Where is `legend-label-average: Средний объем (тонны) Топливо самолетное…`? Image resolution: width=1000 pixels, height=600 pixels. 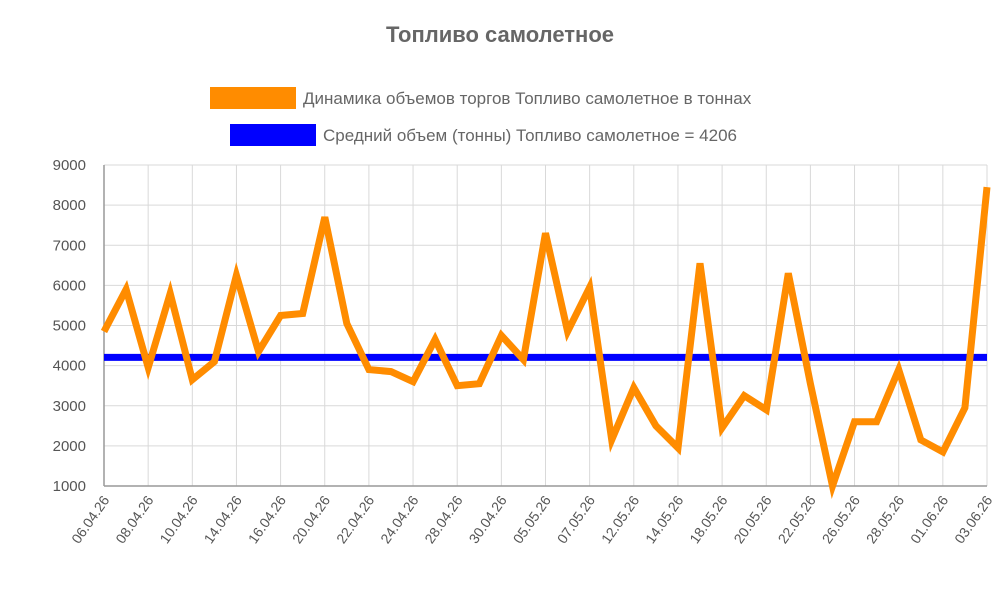 legend-label-average: Средний объем (тонны) Топливо самолетное… is located at coordinates (530, 135).